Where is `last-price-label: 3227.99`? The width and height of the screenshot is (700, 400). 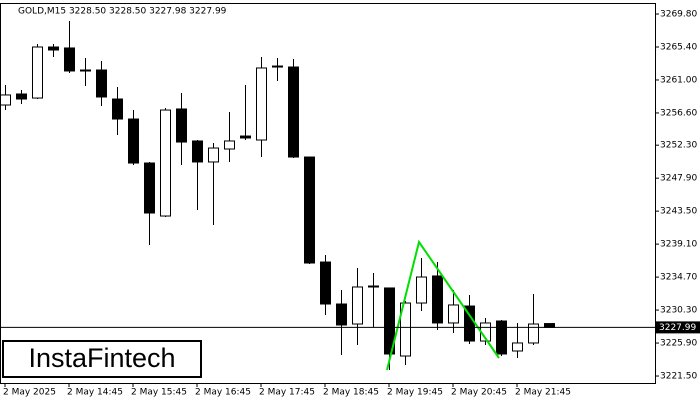
last-price-label: 3227.99 is located at coordinates (677, 328).